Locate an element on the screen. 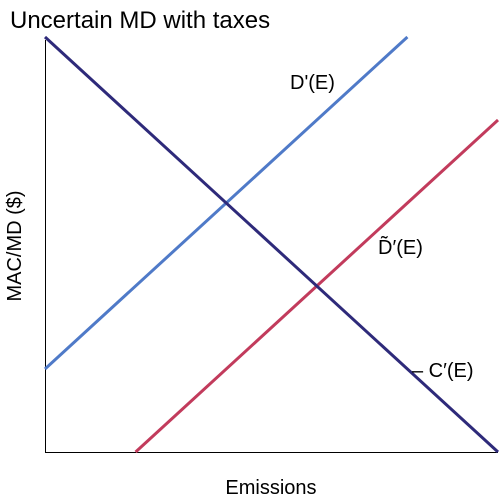  x-axis-label: Emissions is located at coordinates (270, 488).